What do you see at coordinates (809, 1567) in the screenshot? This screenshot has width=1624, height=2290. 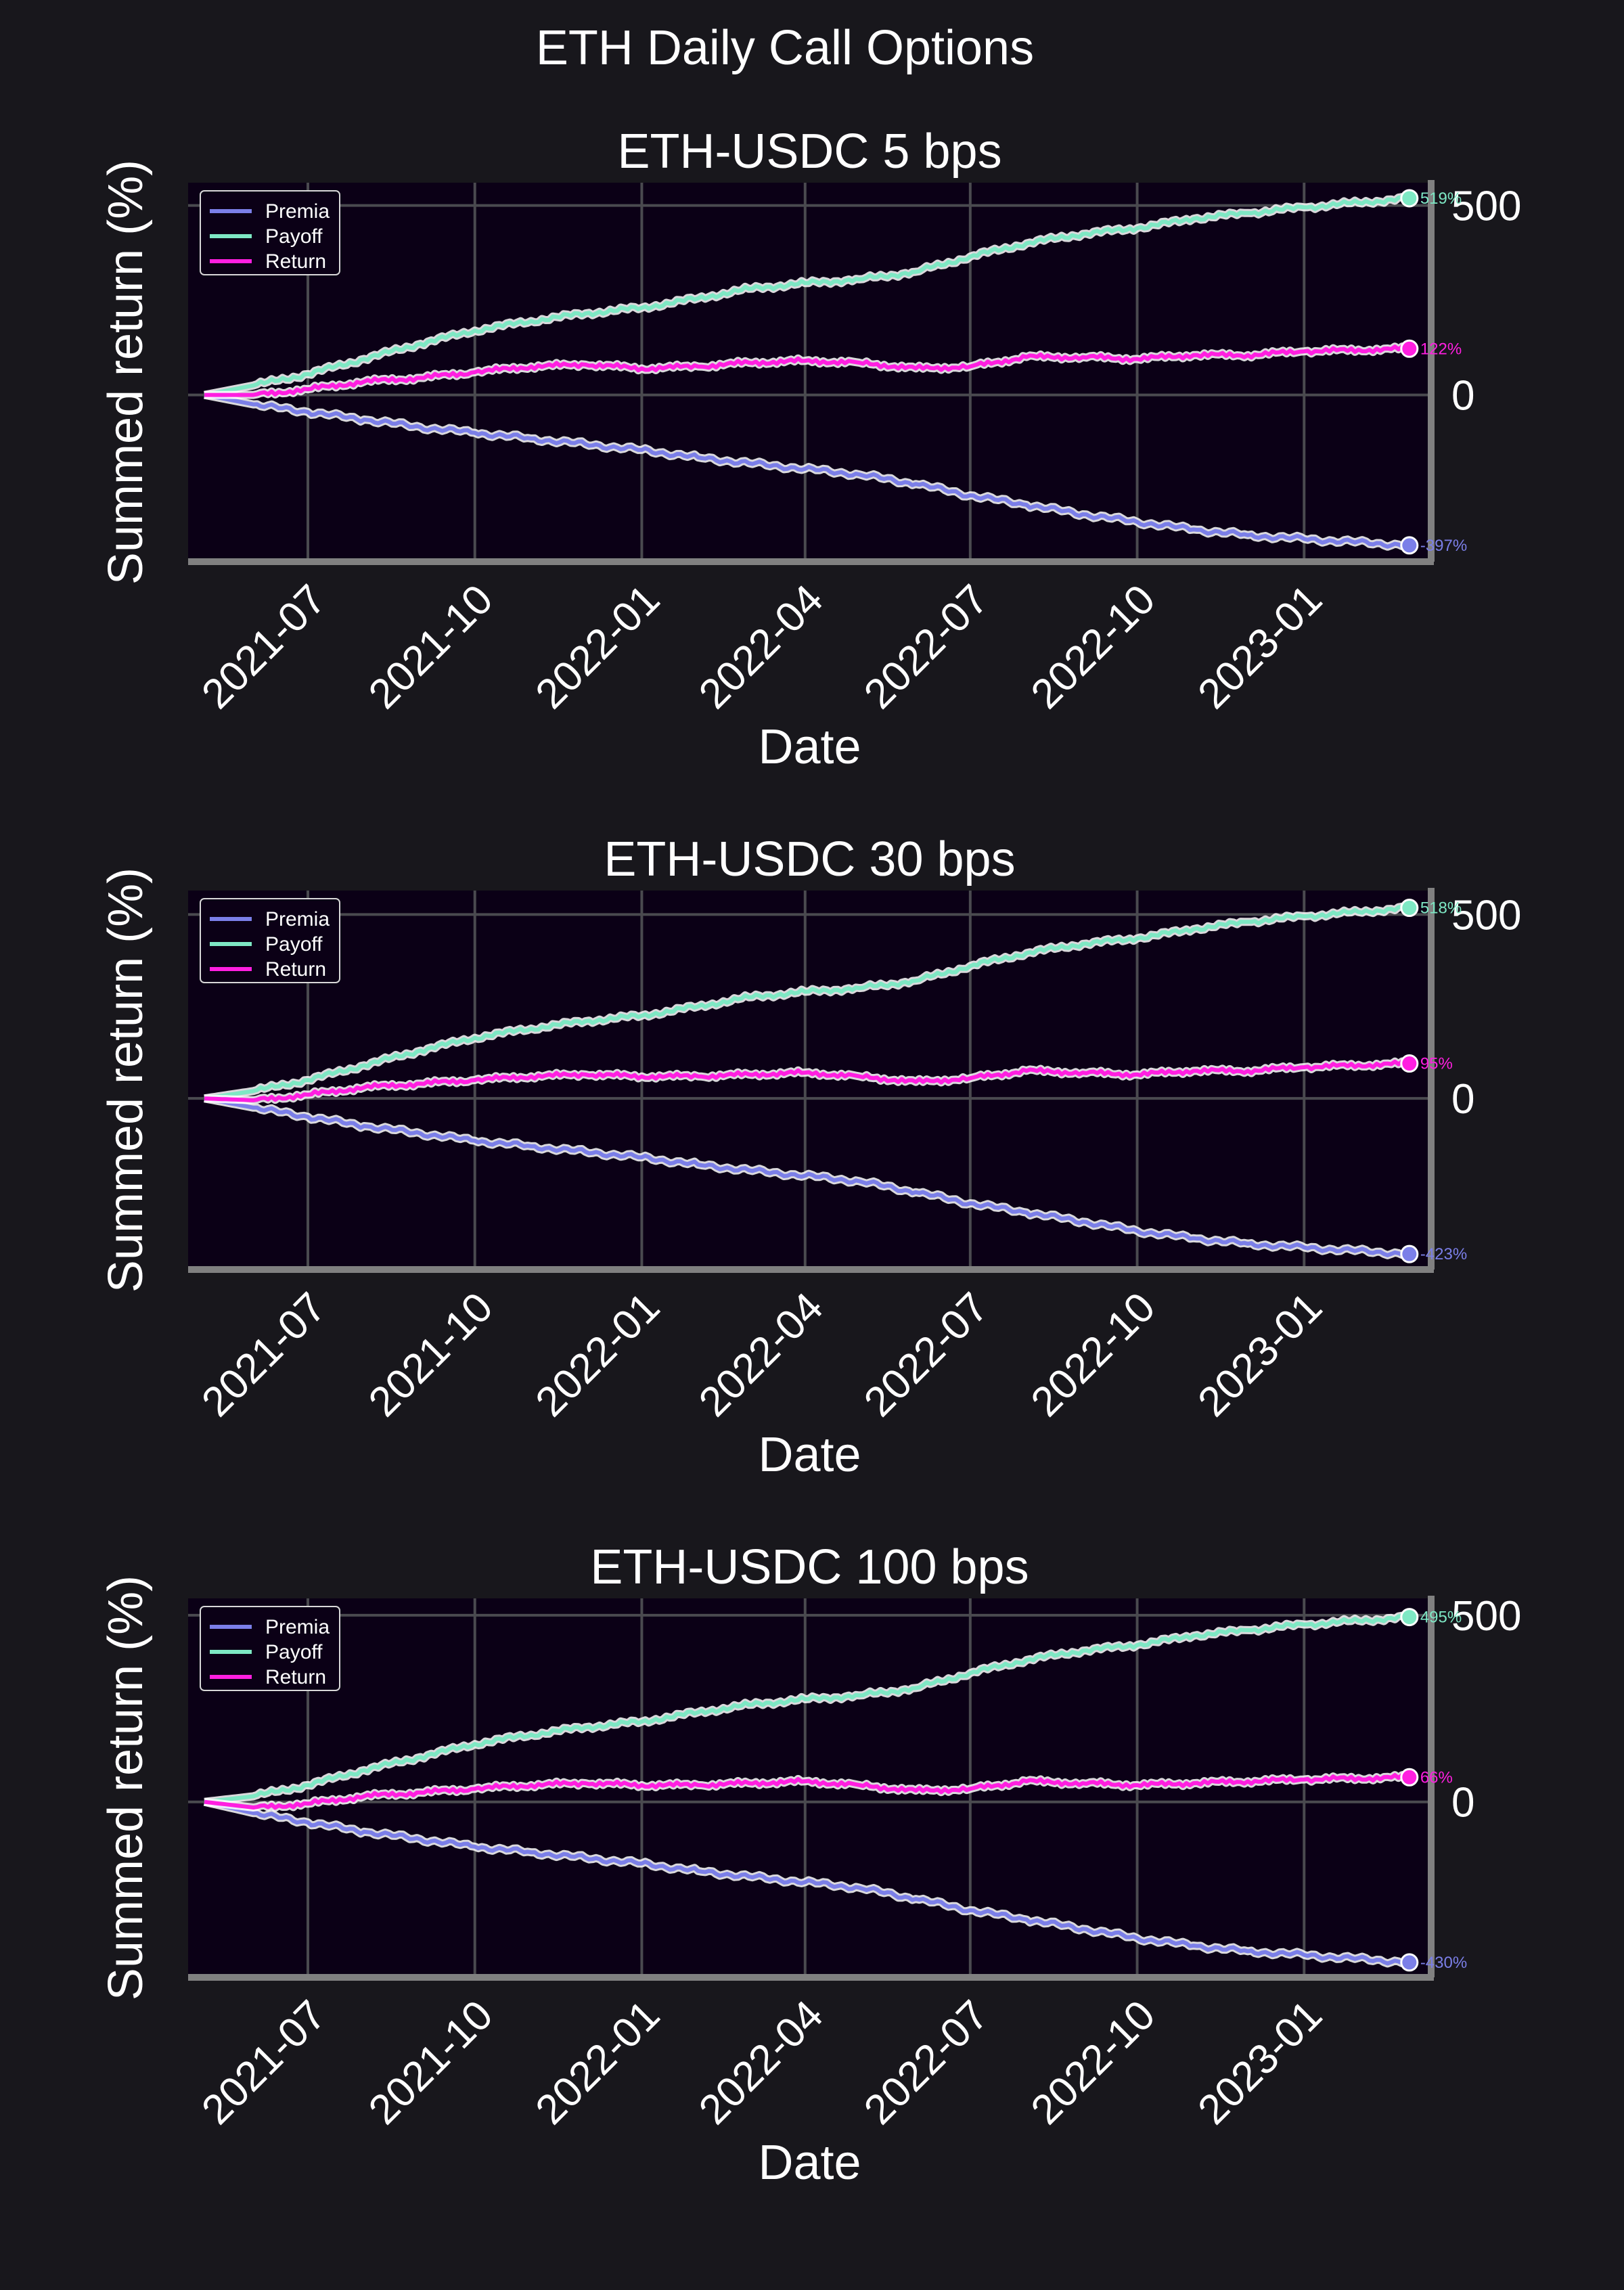 I see `subplot-title: ETH-USDC 100 bps` at bounding box center [809, 1567].